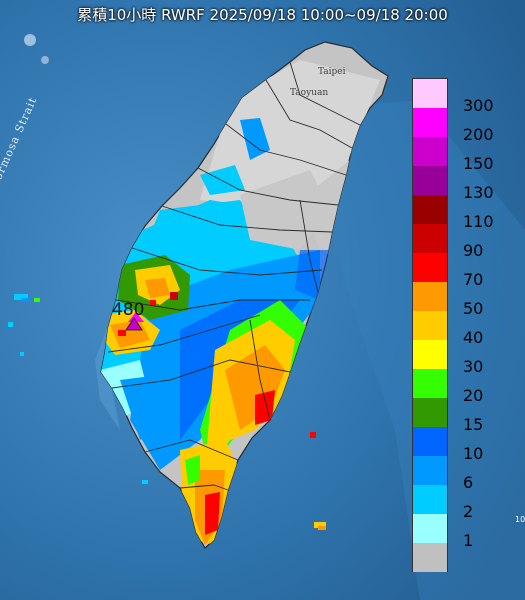 The width and height of the screenshot is (525, 600). I want to click on legend-label-10: 10, so click(473, 453).